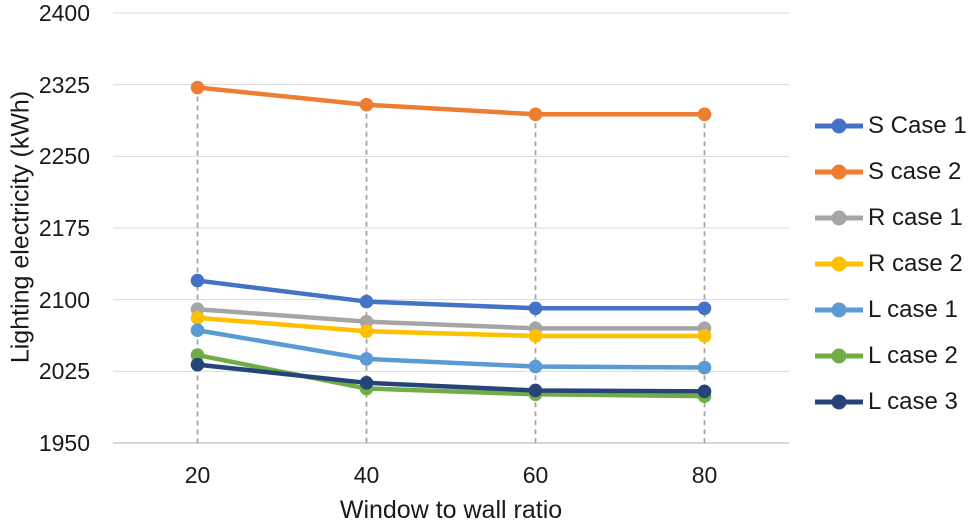  I want to click on legend-item-label: L case 1, so click(913, 309).